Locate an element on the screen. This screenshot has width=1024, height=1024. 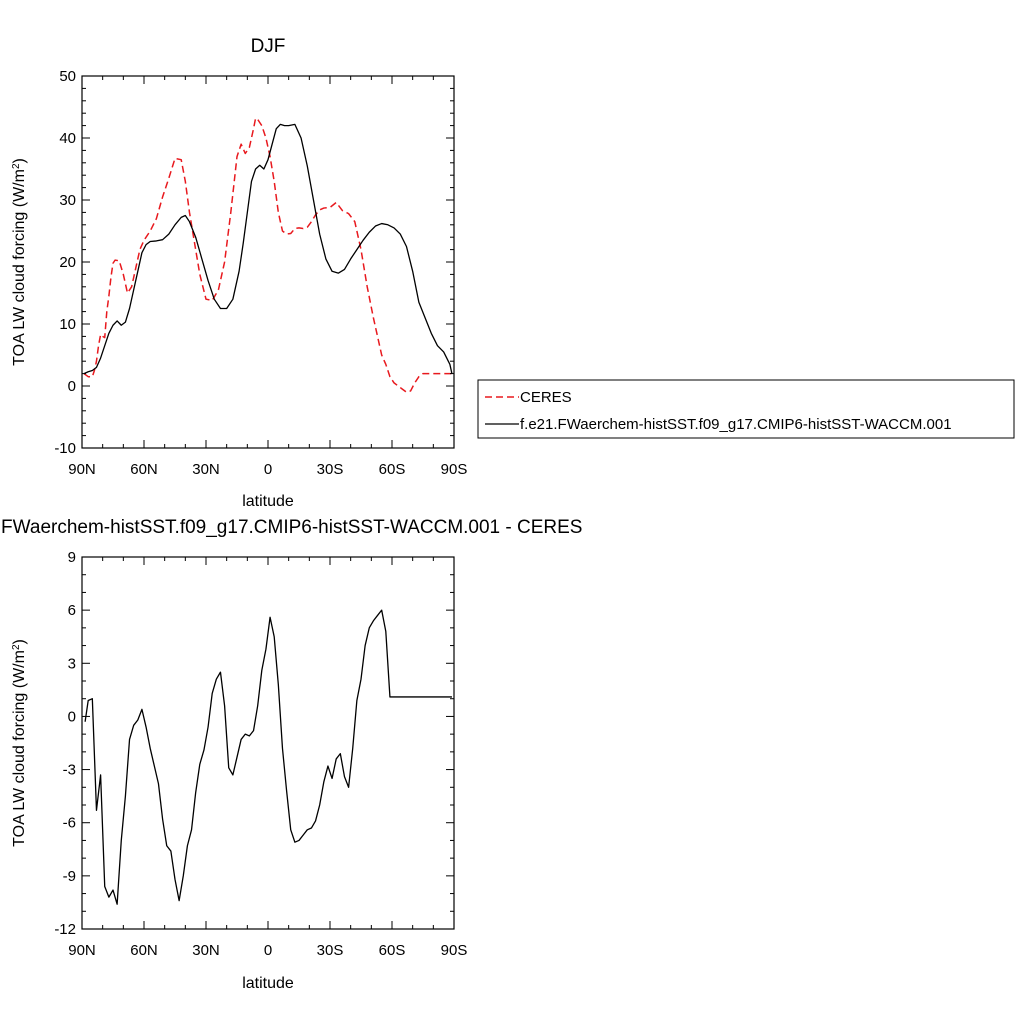
y-tick-label: 3 is located at coordinates (72, 663).